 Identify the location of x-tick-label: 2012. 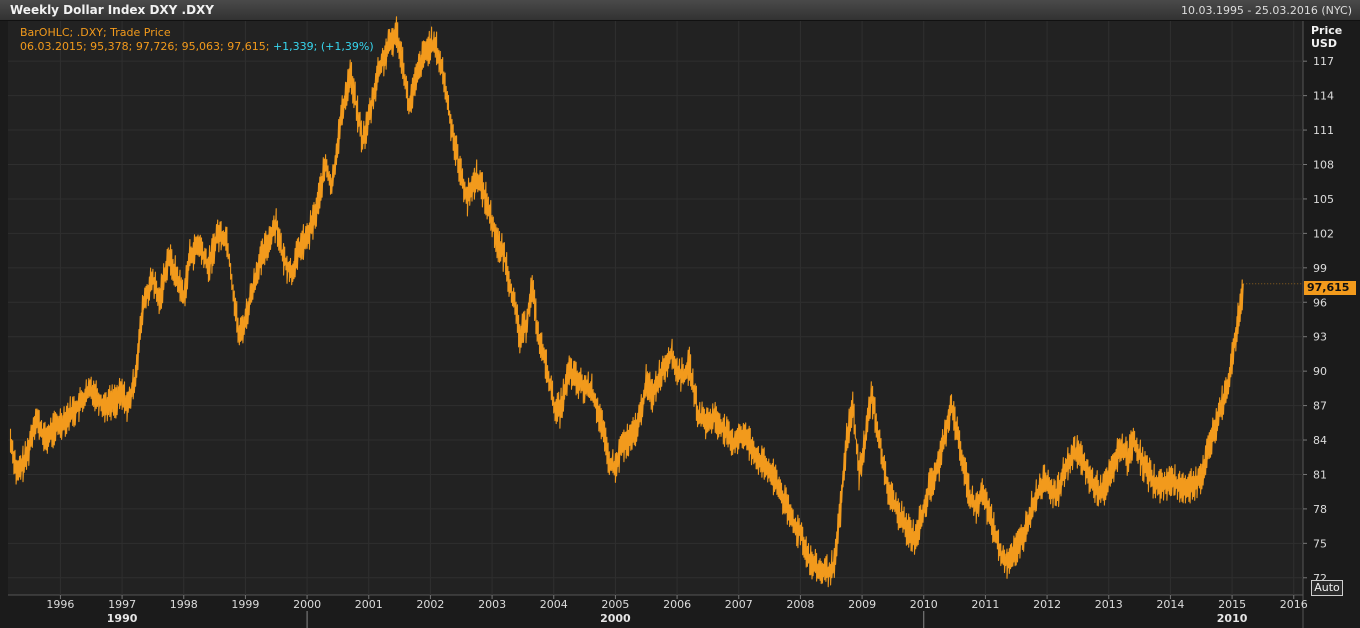
(1047, 604).